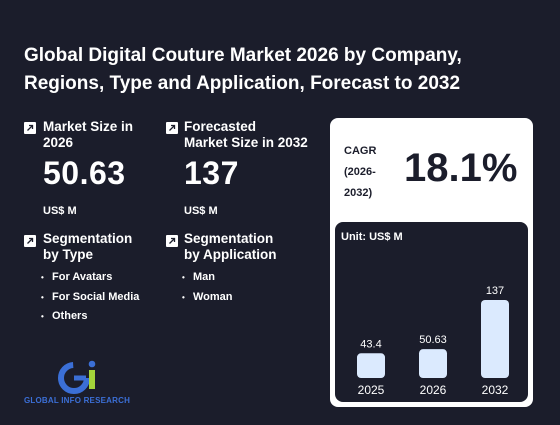 The image size is (560, 425). I want to click on company-logo, so click(64, 380).